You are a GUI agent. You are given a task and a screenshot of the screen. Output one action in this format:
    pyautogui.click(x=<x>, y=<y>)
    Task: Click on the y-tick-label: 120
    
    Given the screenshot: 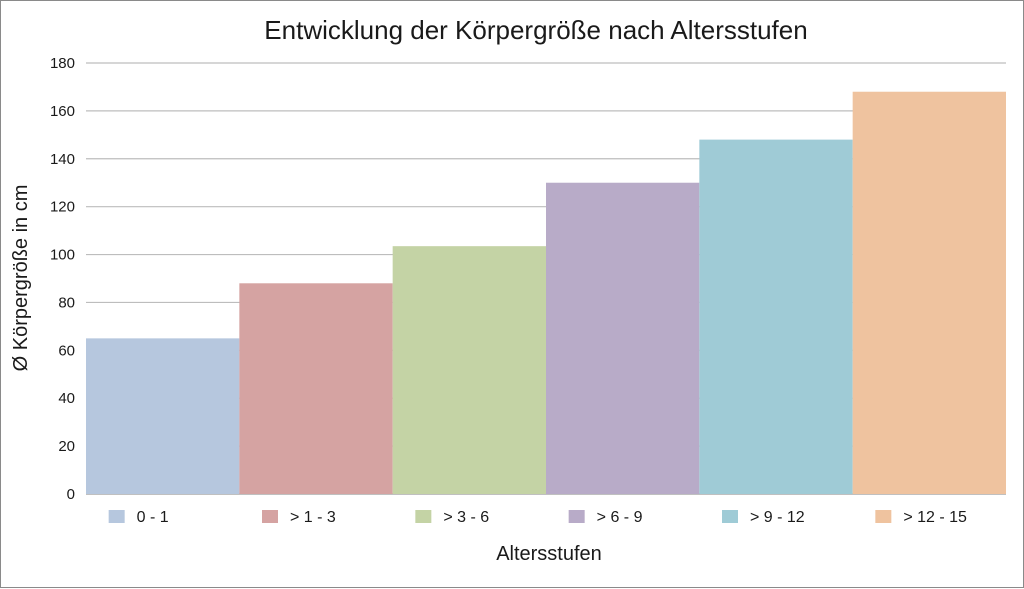 What is the action you would take?
    pyautogui.click(x=62, y=207)
    